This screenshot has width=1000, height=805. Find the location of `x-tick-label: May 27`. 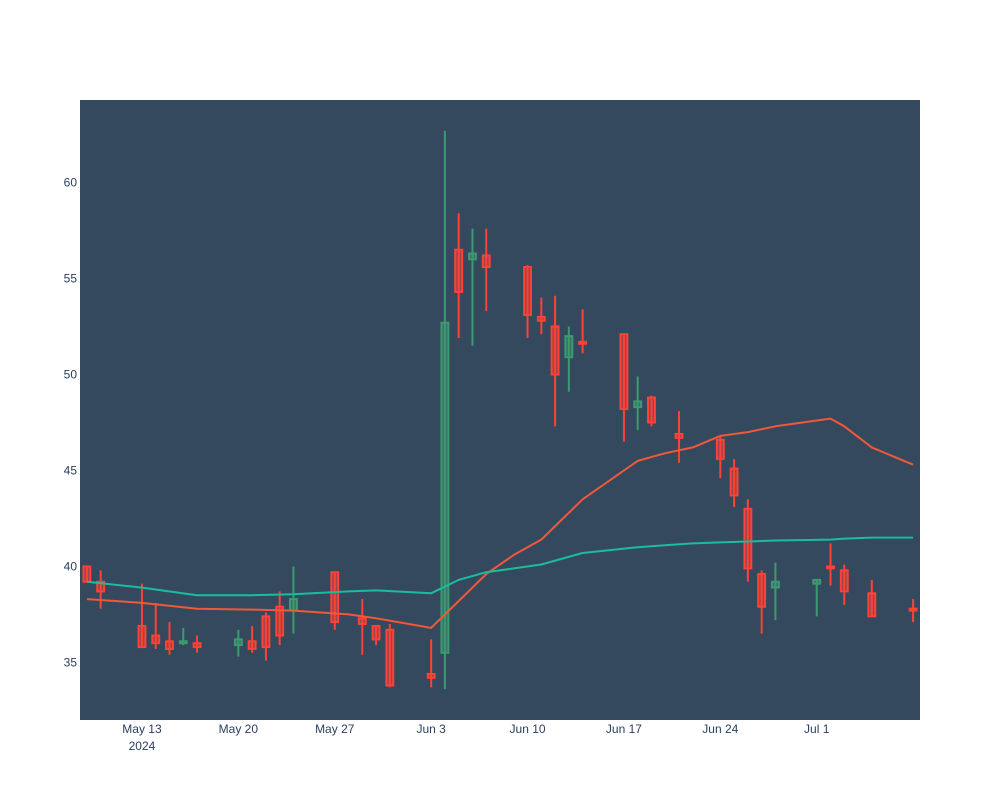

x-tick-label: May 27 is located at coordinates (335, 729).